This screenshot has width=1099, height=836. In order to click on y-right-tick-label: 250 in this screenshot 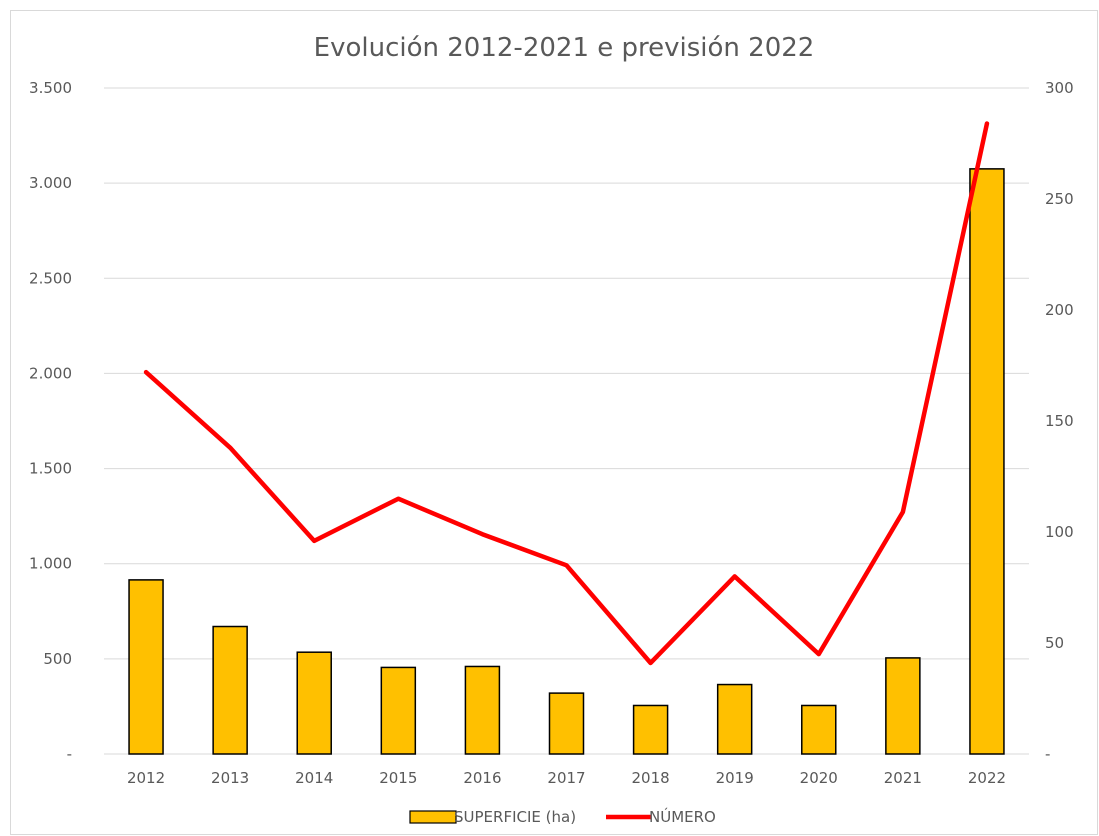, I will do `click(1059, 199)`.